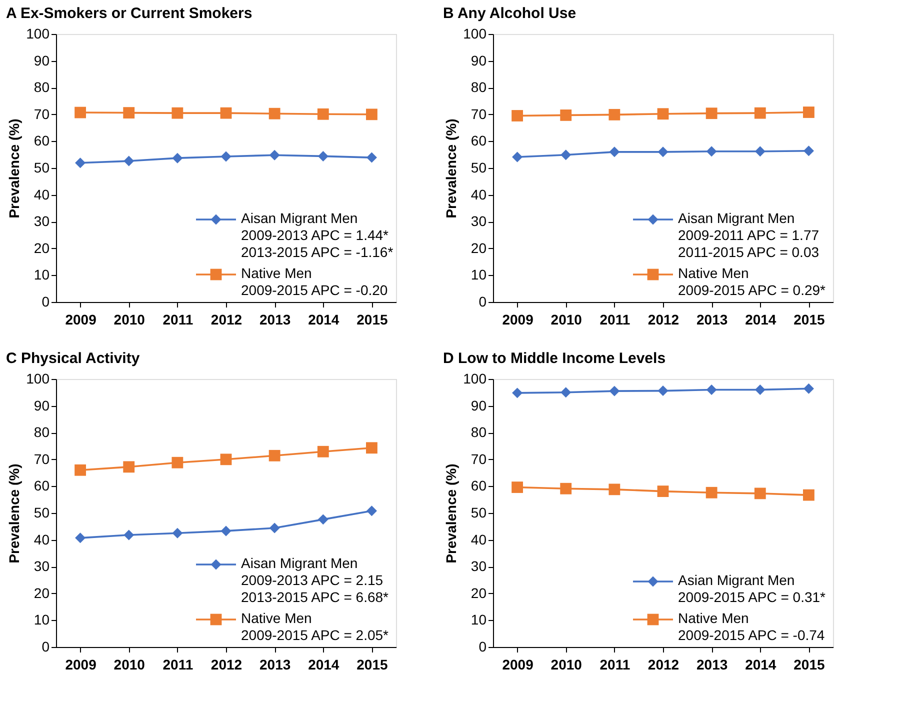 This screenshot has height=717, width=904. What do you see at coordinates (749, 235) in the screenshot?
I see `legend-label: Aisan Migrant Men 2009-2011 APC = 1.77 2011-2015 APC = 0.03` at bounding box center [749, 235].